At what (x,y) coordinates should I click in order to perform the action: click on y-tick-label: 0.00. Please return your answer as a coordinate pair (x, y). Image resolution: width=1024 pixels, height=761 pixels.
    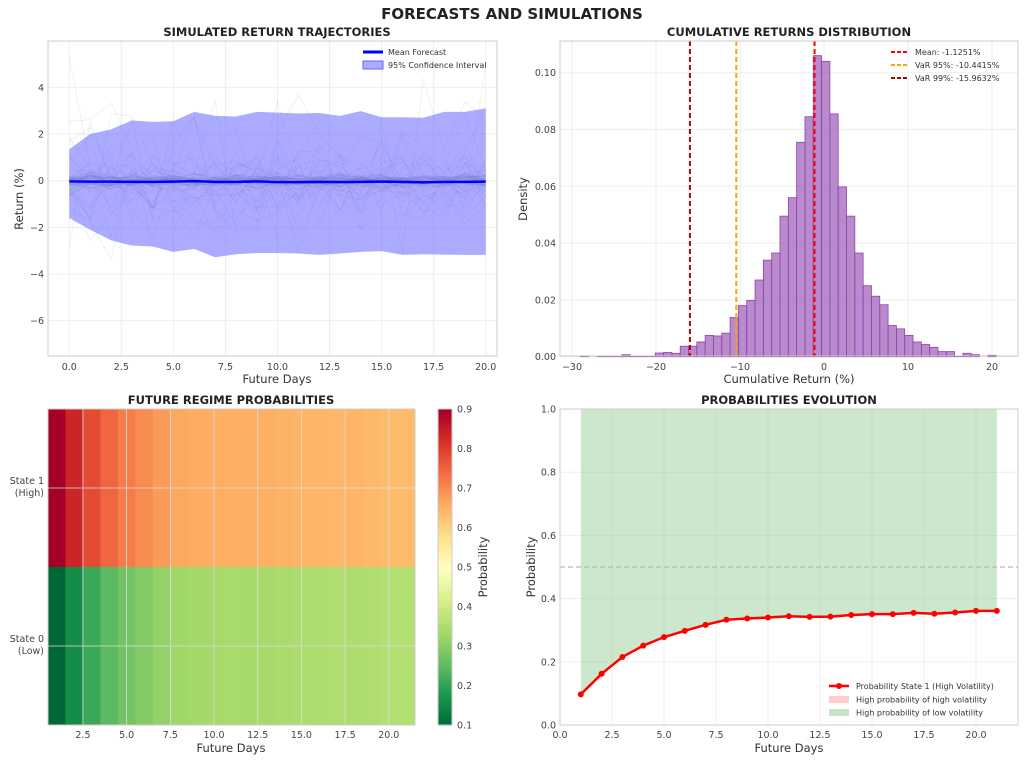
    Looking at the image, I should click on (545, 357).